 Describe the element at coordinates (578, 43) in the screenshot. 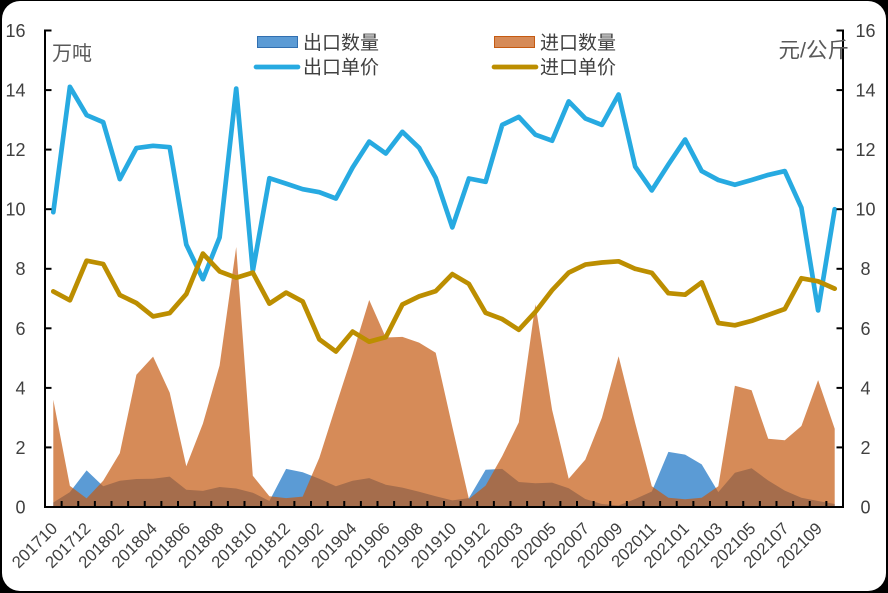

I see `svg-text: 进口数量` at that location.